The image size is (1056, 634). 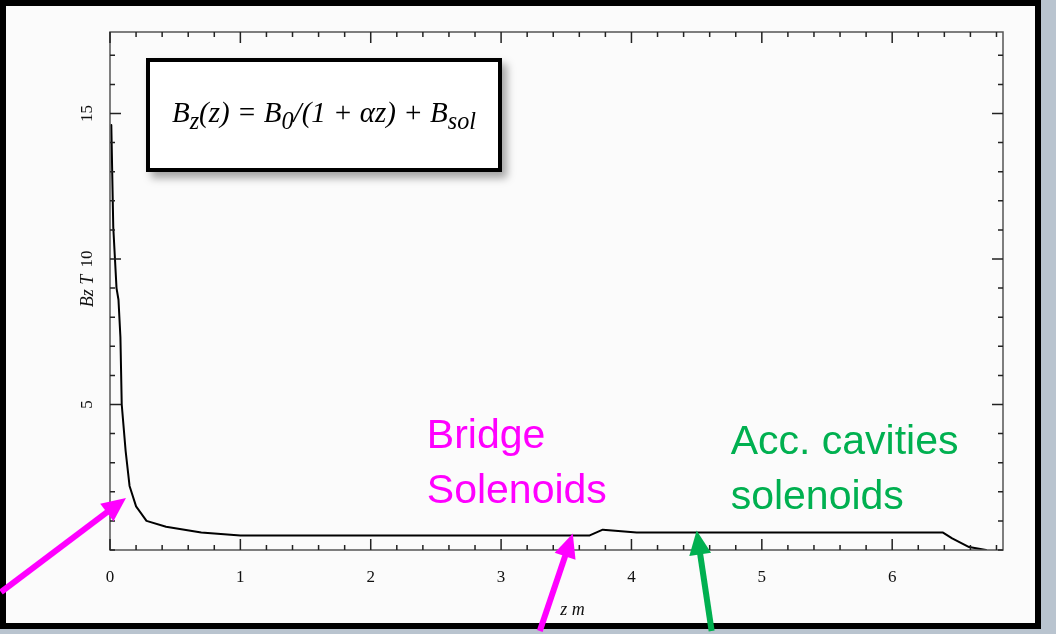 What do you see at coordinates (110, 577) in the screenshot?
I see `x-tick-label: 0` at bounding box center [110, 577].